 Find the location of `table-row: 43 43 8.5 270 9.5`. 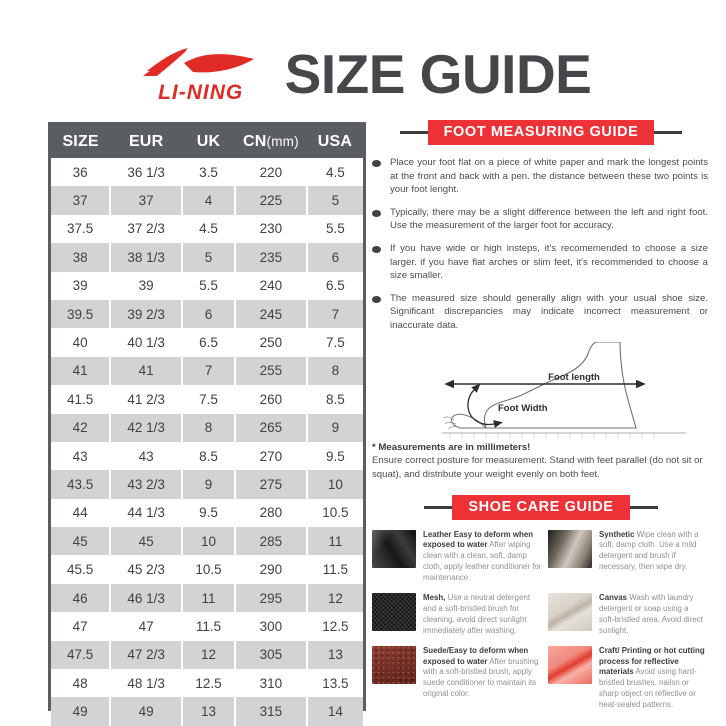

table-row: 43 43 8.5 270 9.5 is located at coordinates (207, 456).